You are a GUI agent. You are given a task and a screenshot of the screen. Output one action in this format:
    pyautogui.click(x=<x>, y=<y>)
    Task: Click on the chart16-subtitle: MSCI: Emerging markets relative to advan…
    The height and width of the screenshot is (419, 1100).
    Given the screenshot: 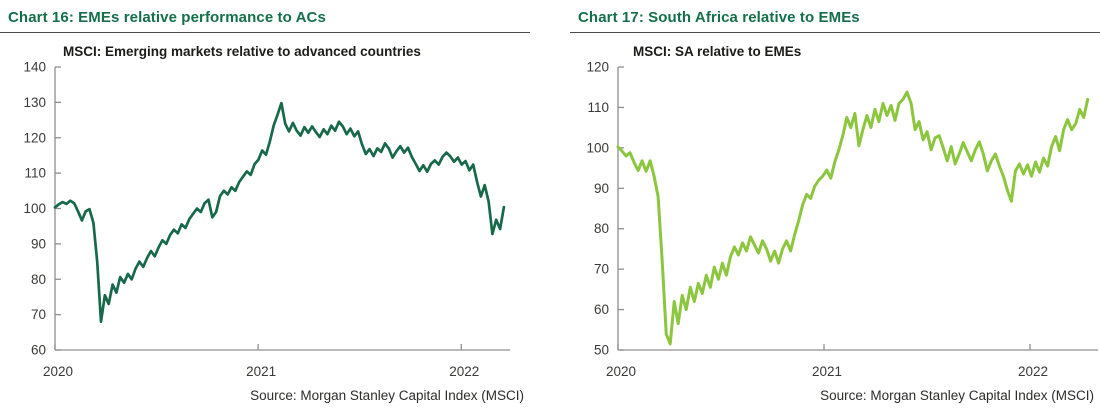 What is the action you would take?
    pyautogui.click(x=242, y=51)
    